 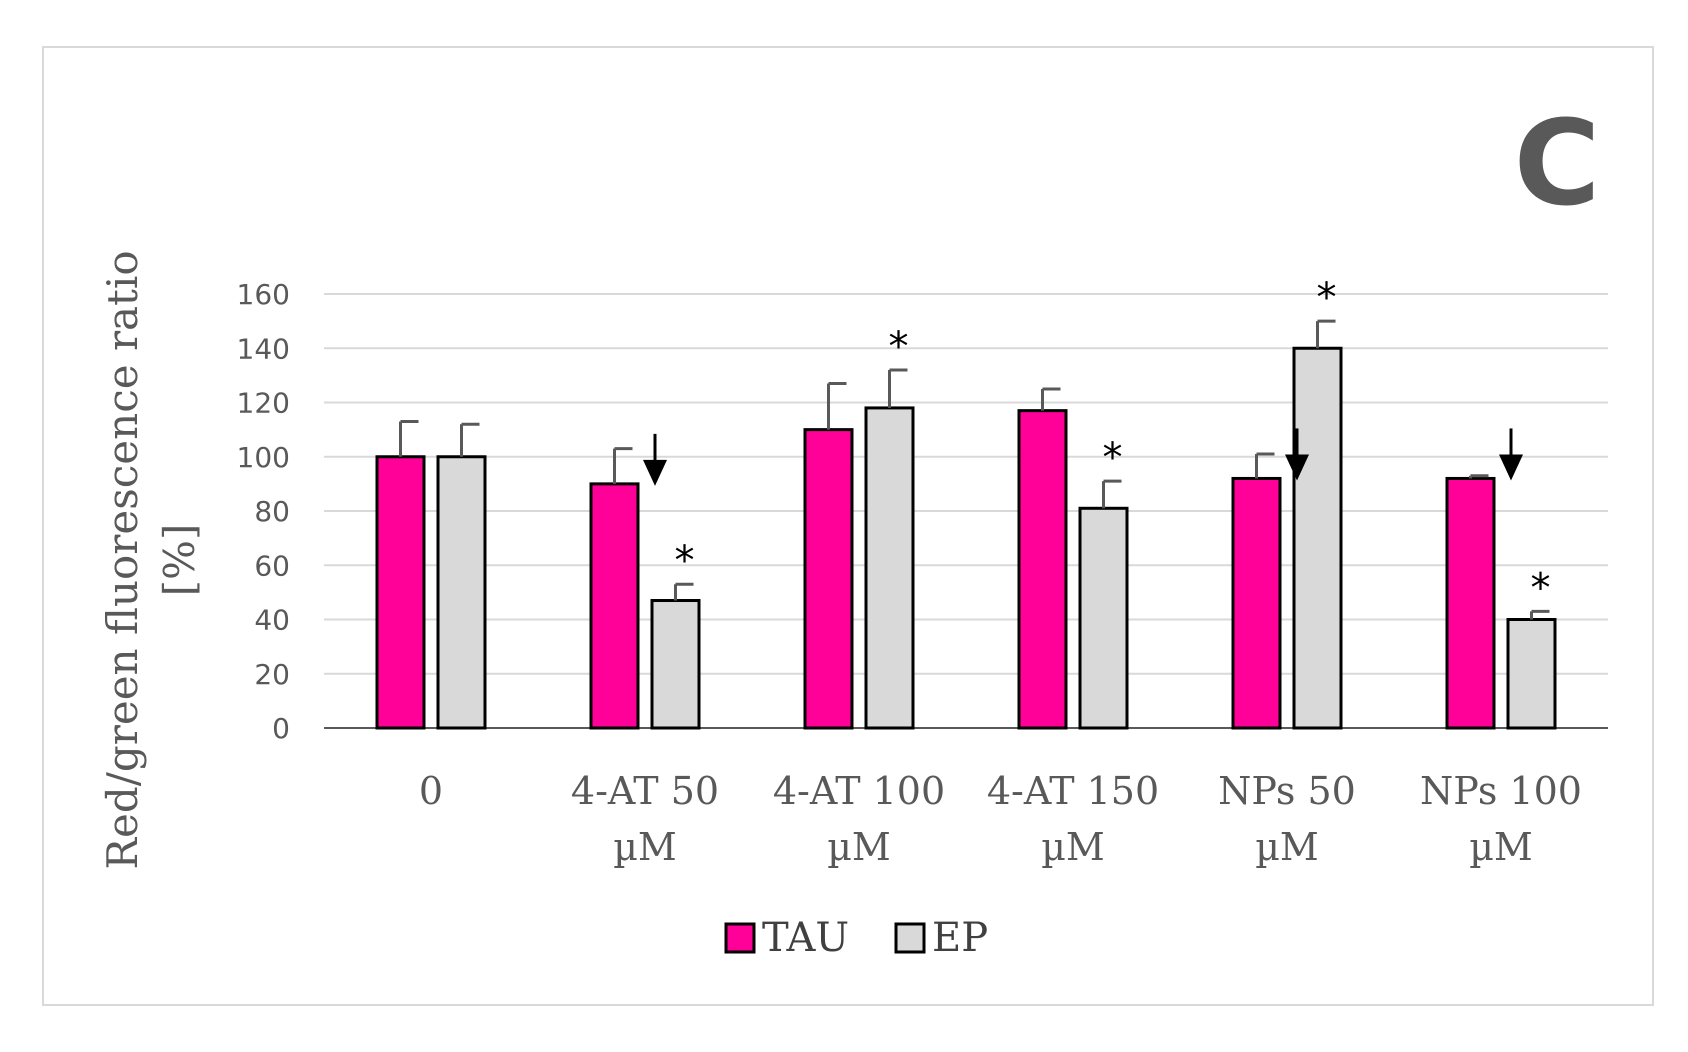 What do you see at coordinates (263, 348) in the screenshot?
I see `y-tick-label: 140` at bounding box center [263, 348].